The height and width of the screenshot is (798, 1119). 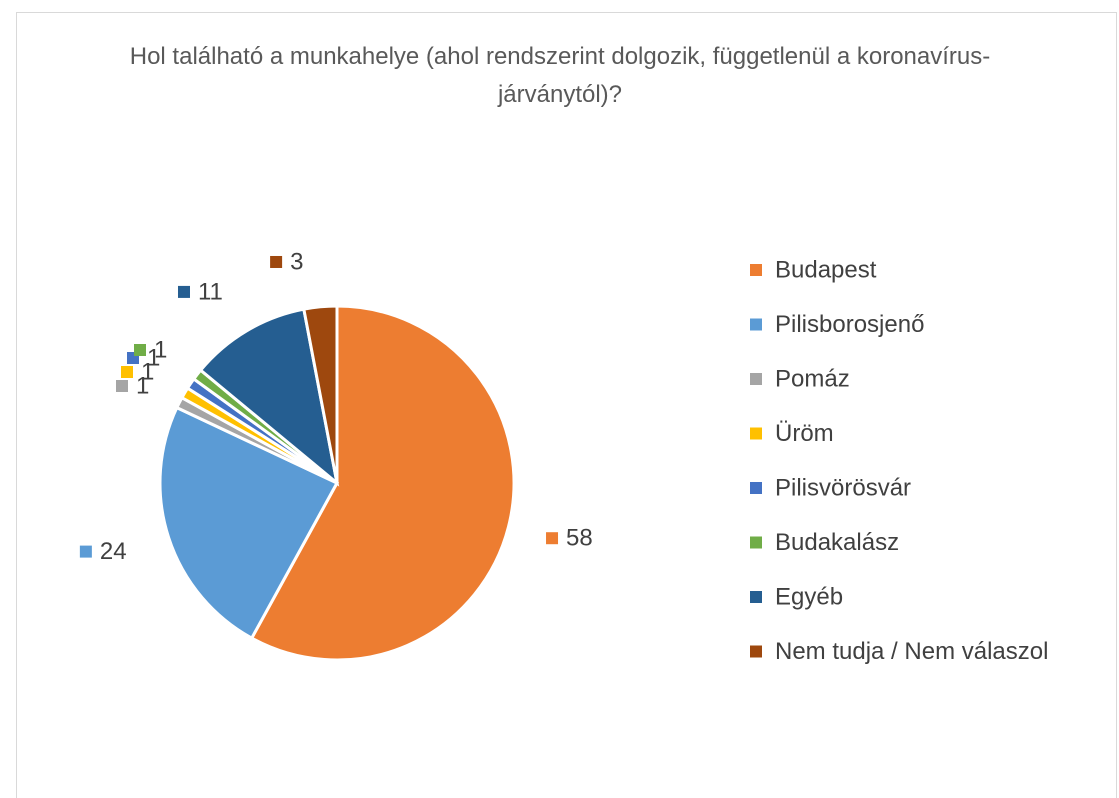 I want to click on data-label: 11, so click(x=210, y=291).